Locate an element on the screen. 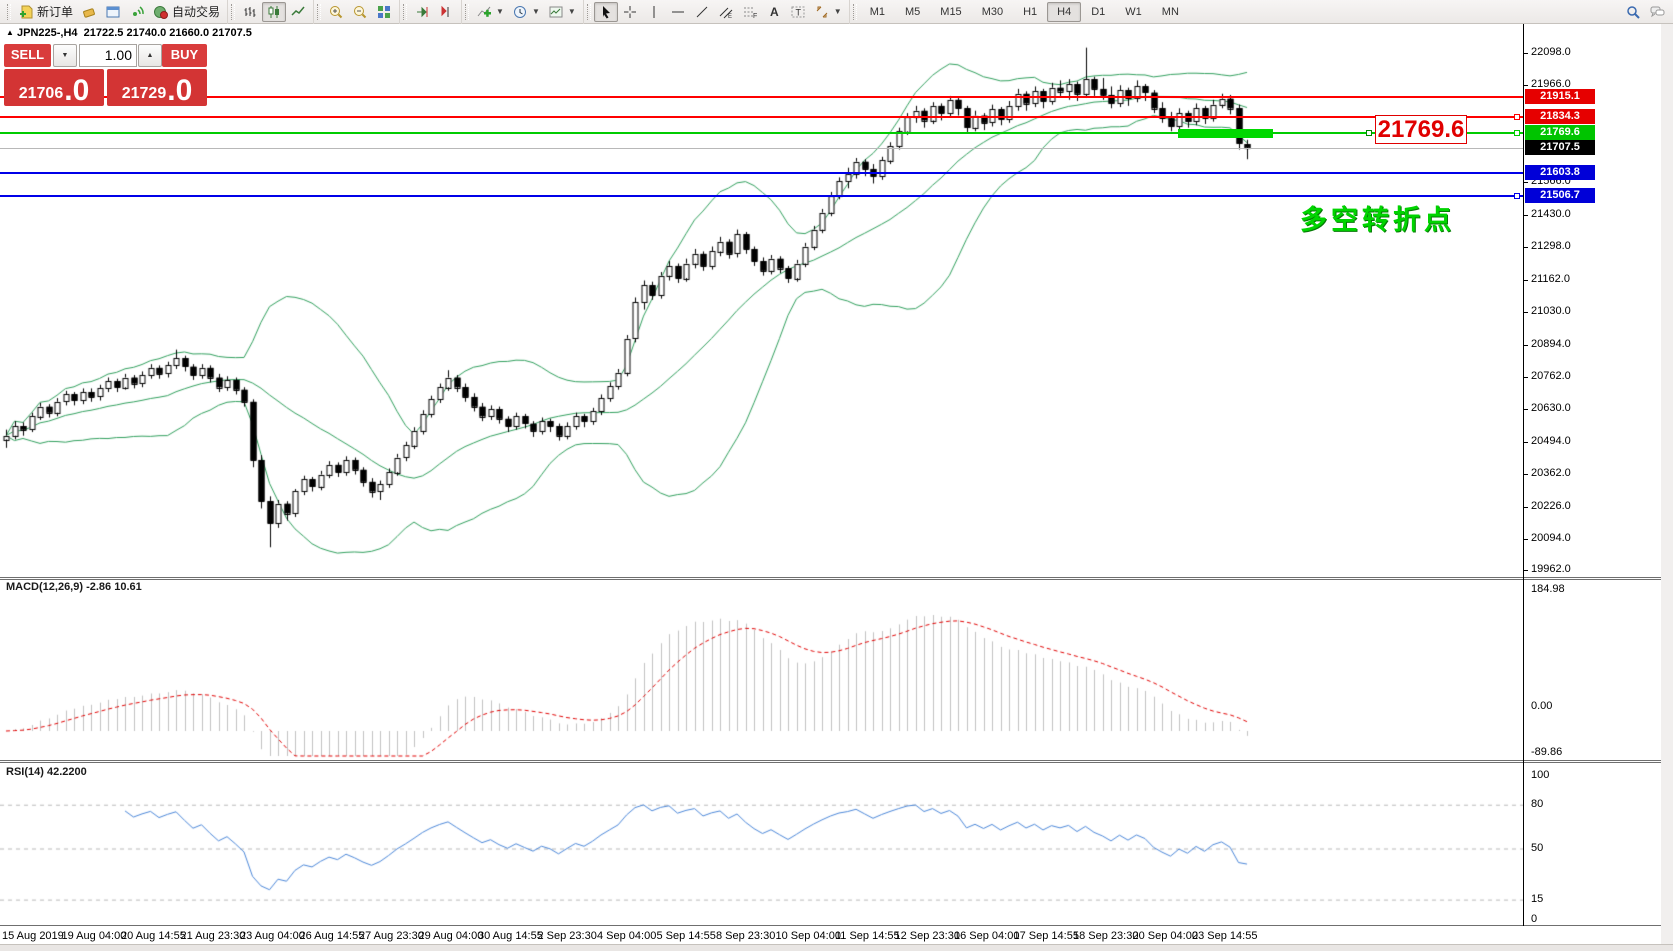 The width and height of the screenshot is (1673, 951). time-tick-label: 4 Sep 04:00 is located at coordinates (627, 936).